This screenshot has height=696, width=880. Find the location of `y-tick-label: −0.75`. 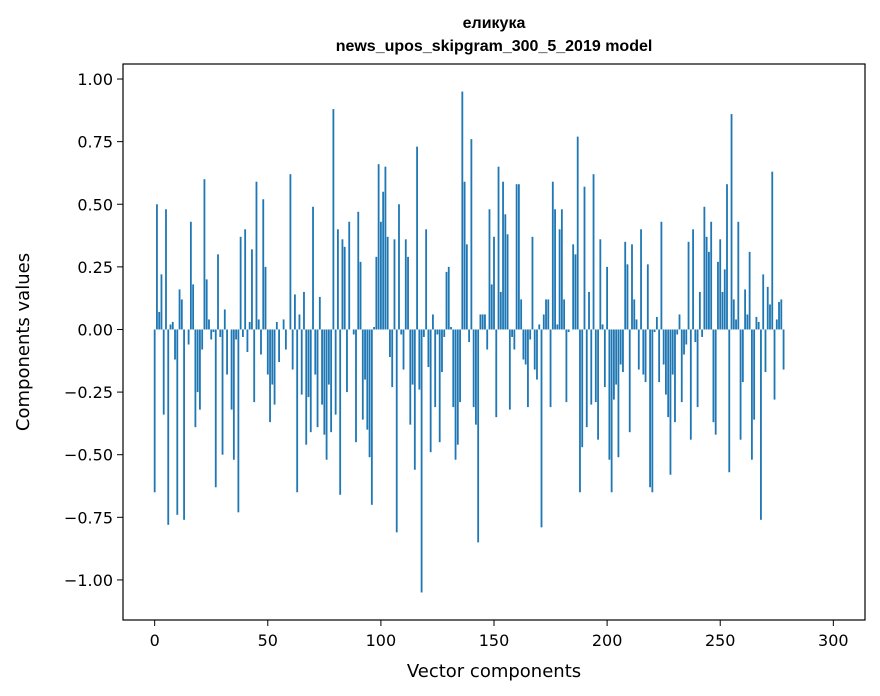

y-tick-label: −0.75 is located at coordinates (88, 517).